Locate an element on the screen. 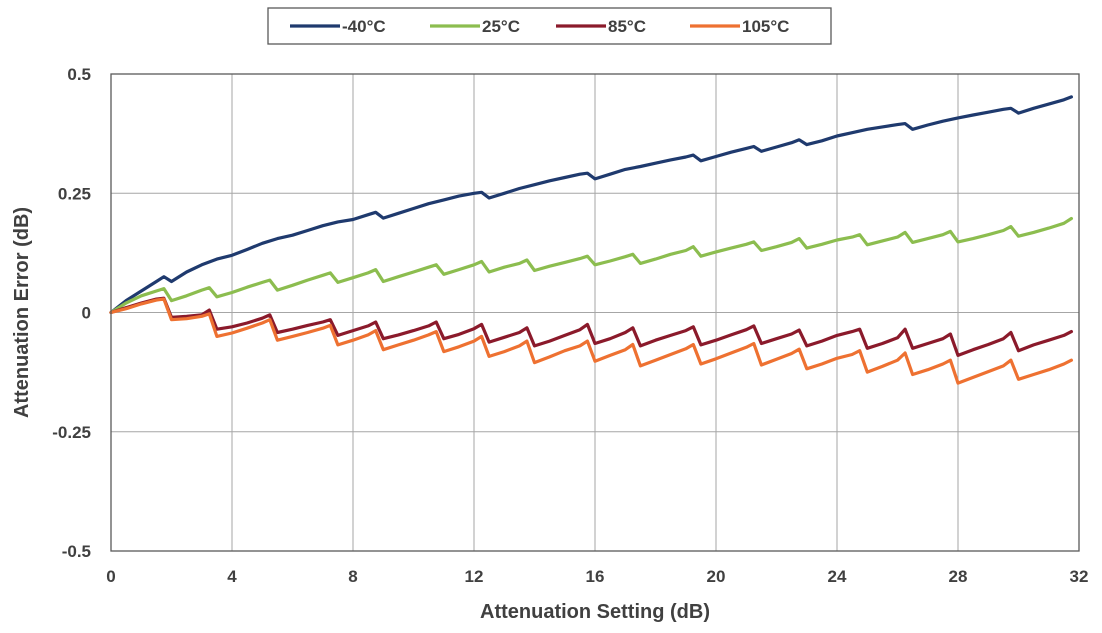  x-tick-label: 20 is located at coordinates (716, 576).